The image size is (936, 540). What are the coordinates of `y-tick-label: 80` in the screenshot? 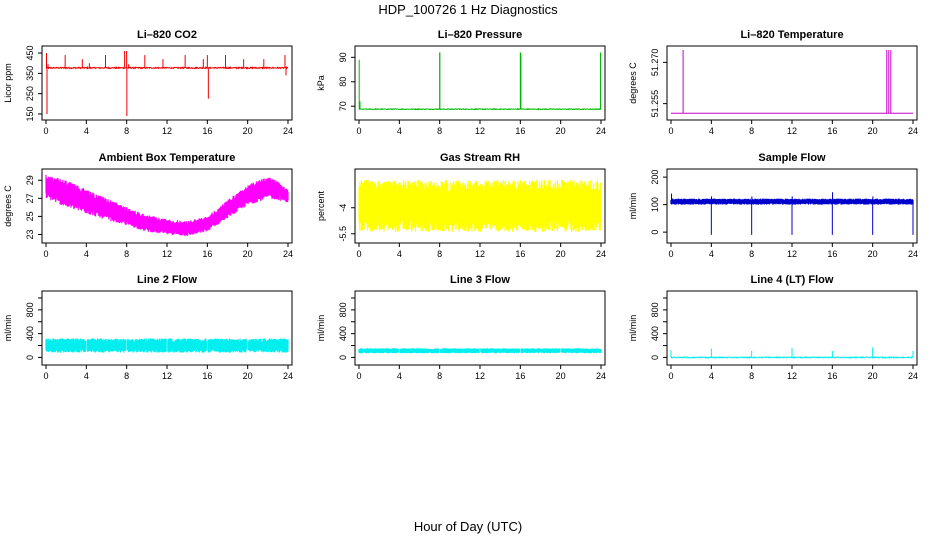 It's located at (343, 82).